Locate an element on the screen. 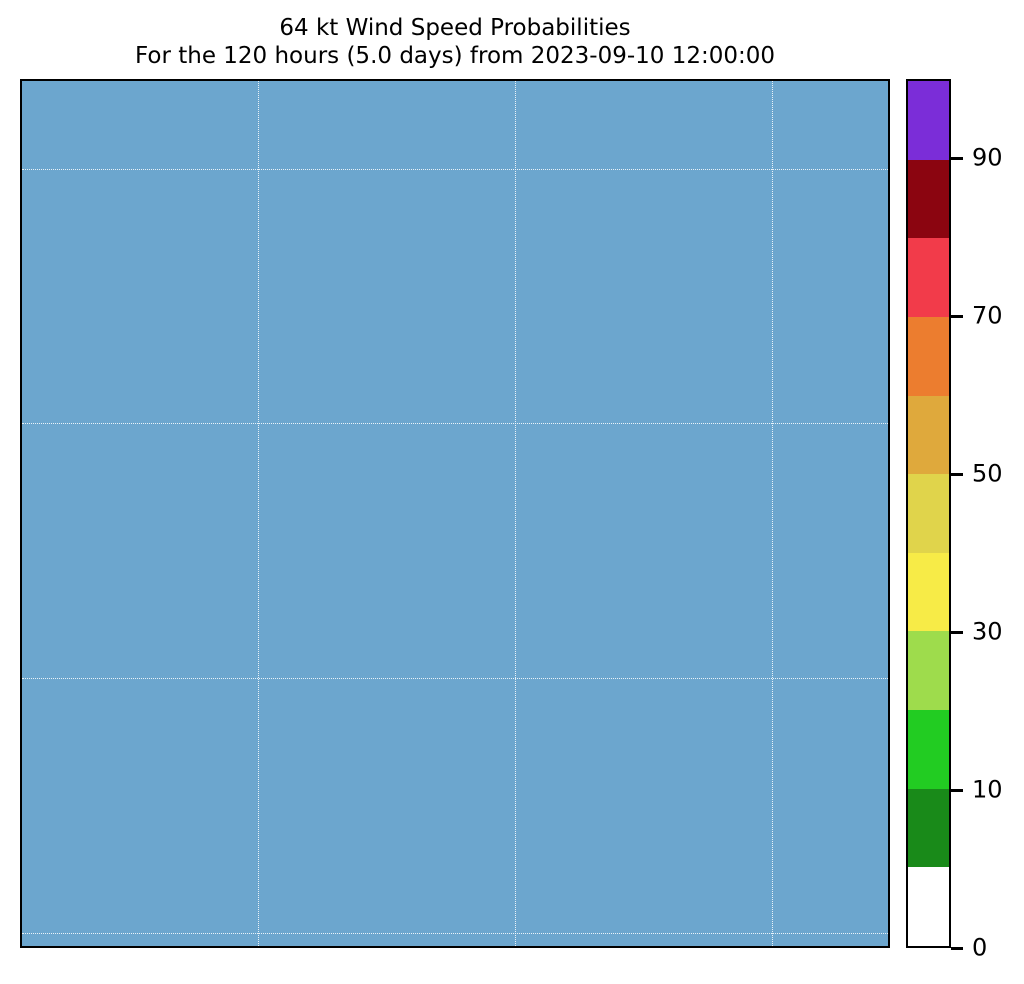 This screenshot has height=984, width=1024. colorbar-tick-label: 30 is located at coordinates (987, 631).